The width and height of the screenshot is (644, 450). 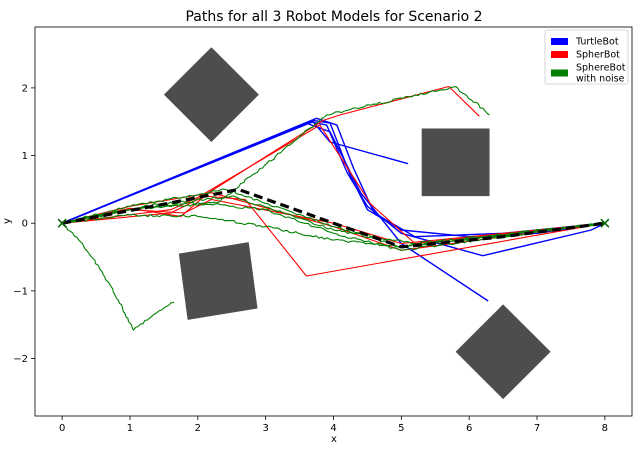 What do you see at coordinates (469, 428) in the screenshot?
I see `x-tick-label: 6` at bounding box center [469, 428].